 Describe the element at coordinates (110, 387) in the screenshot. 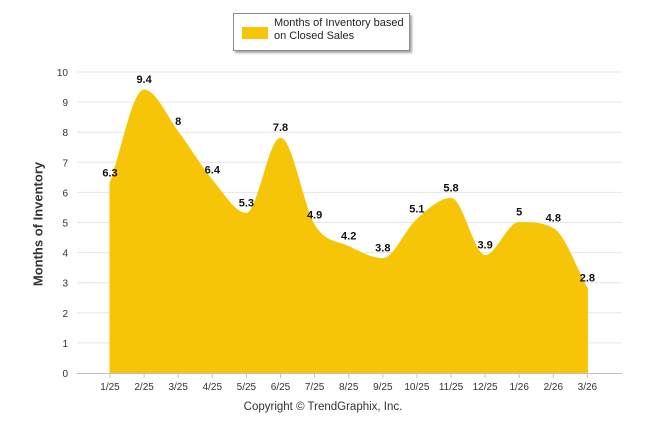

I see `x-tick-label: 1/25` at that location.